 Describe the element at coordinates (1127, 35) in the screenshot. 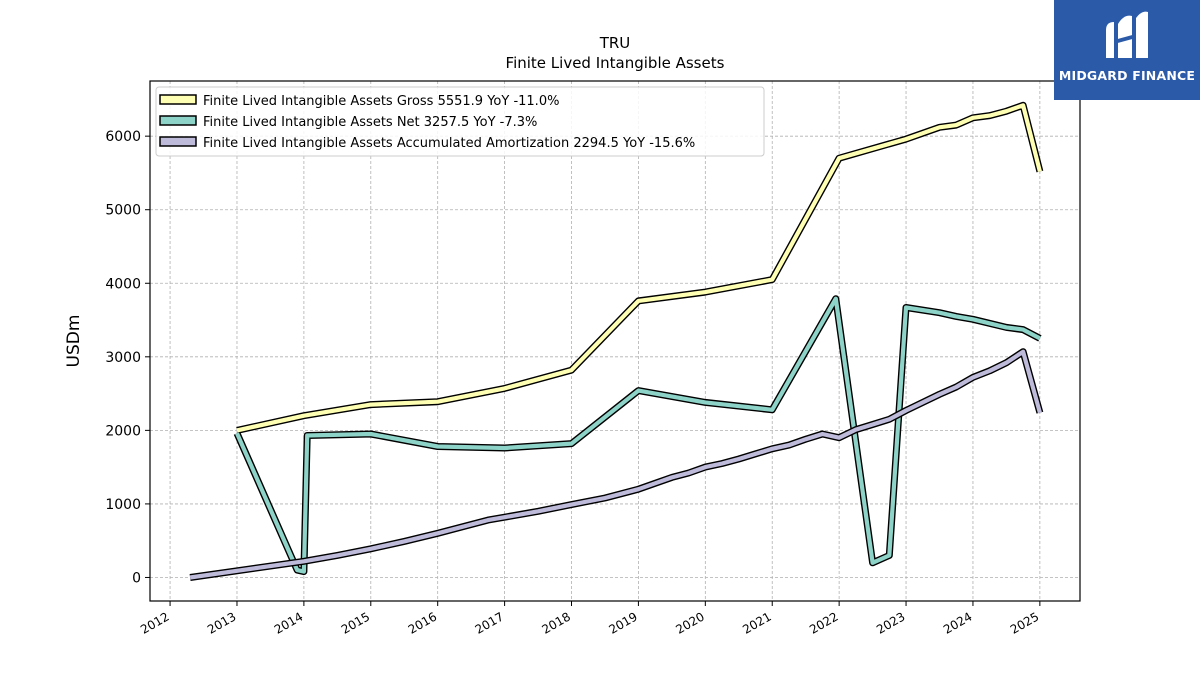

I see `midgard-mark-icon` at that location.